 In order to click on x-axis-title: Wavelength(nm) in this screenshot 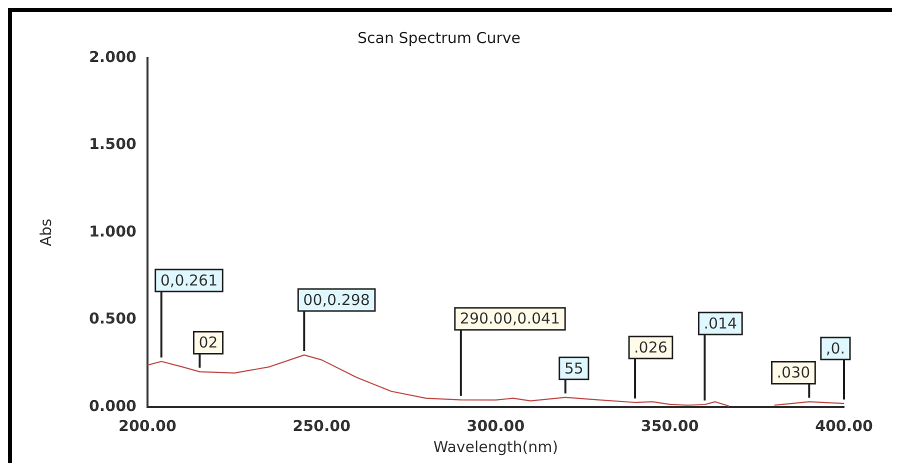, I will do `click(495, 447)`.